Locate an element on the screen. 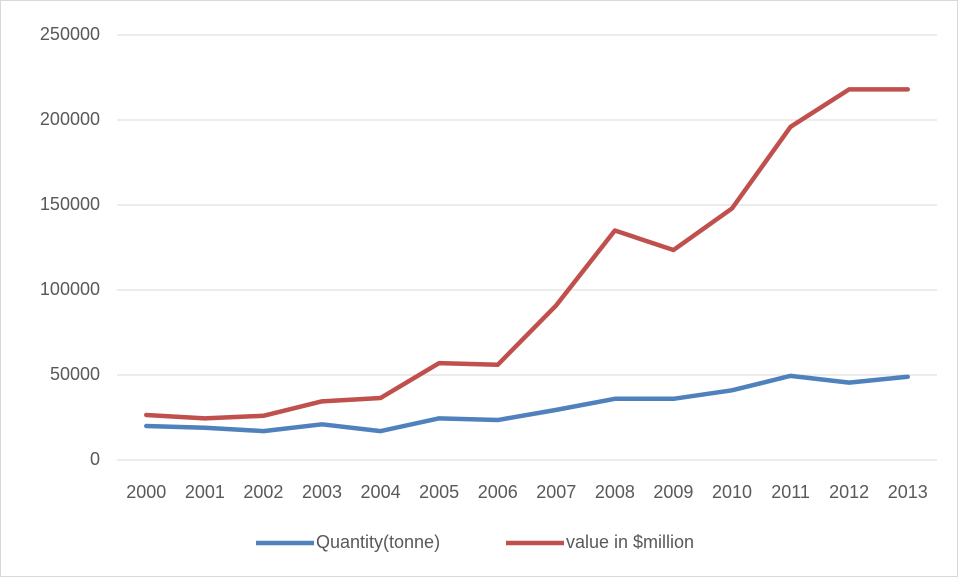 The image size is (958, 582). x-tick-label: 2012 is located at coordinates (849, 492).